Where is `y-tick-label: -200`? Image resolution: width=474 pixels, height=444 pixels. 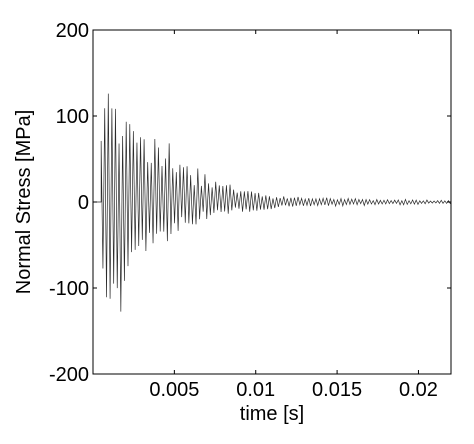
y-tick-label: -200 is located at coordinates (69, 375).